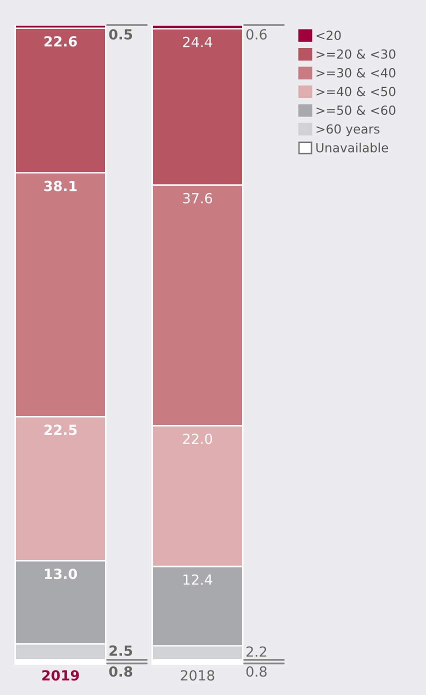 The height and width of the screenshot is (695, 426). I want to click on x-tick-label: 2018, so click(197, 675).